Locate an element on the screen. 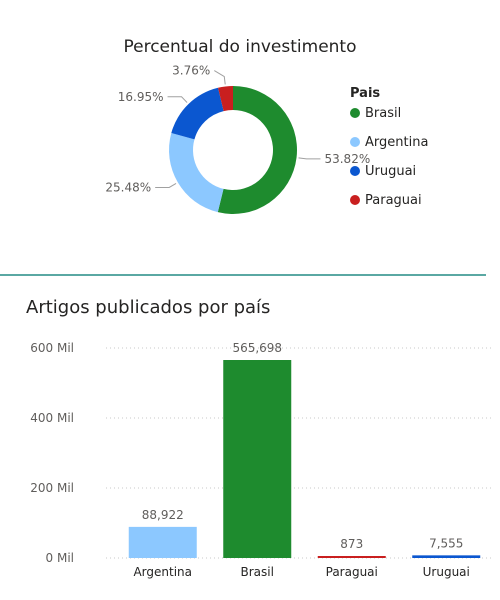  y-tick-label: 200 Mil is located at coordinates (52, 488).